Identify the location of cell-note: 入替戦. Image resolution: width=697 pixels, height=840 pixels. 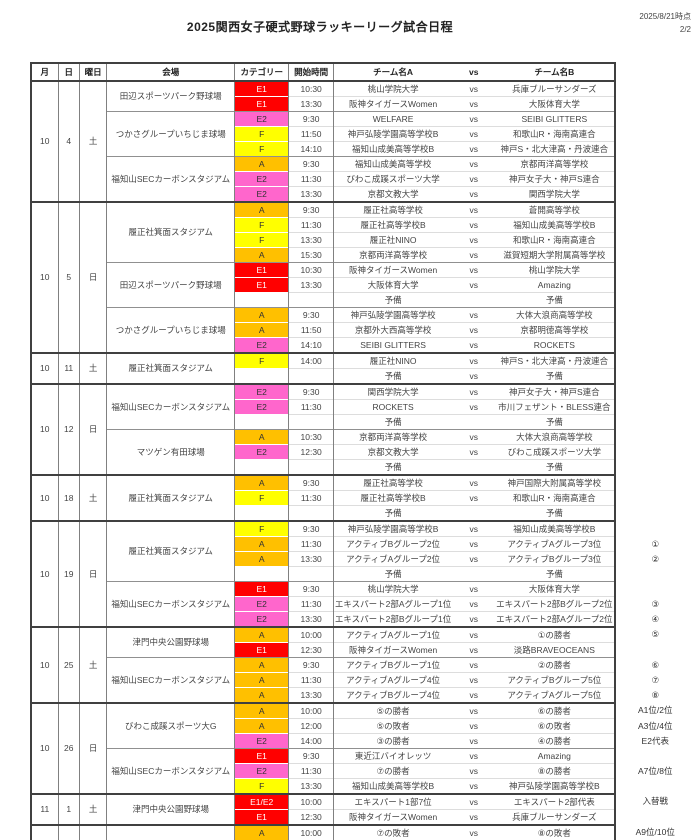
(655, 801).